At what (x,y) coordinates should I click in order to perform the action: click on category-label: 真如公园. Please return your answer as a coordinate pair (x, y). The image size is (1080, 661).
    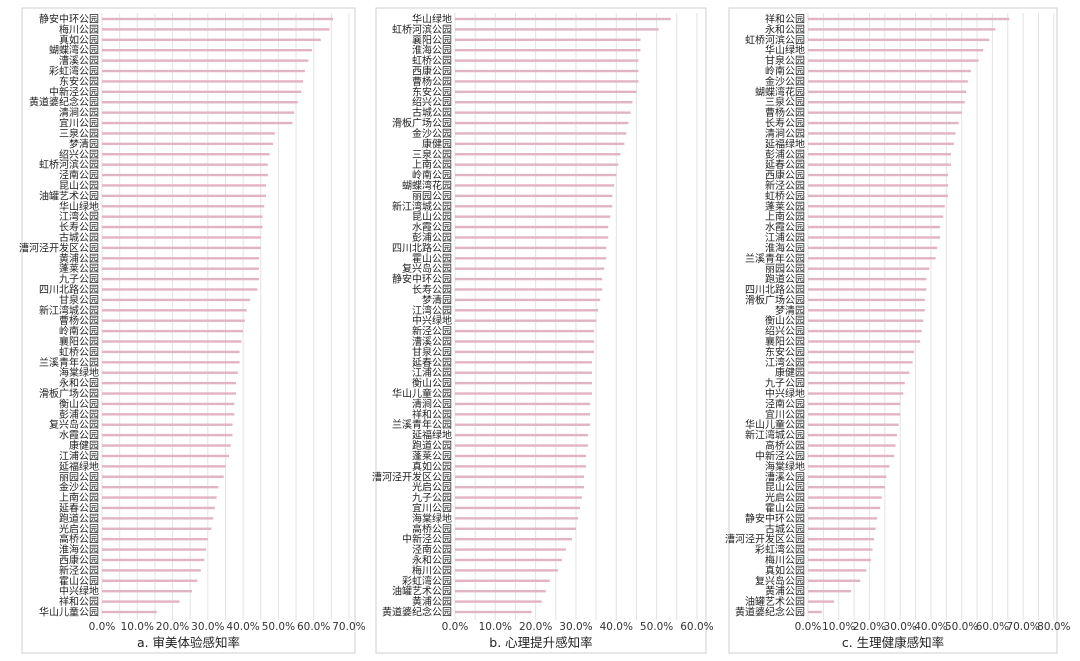
    Looking at the image, I should click on (432, 466).